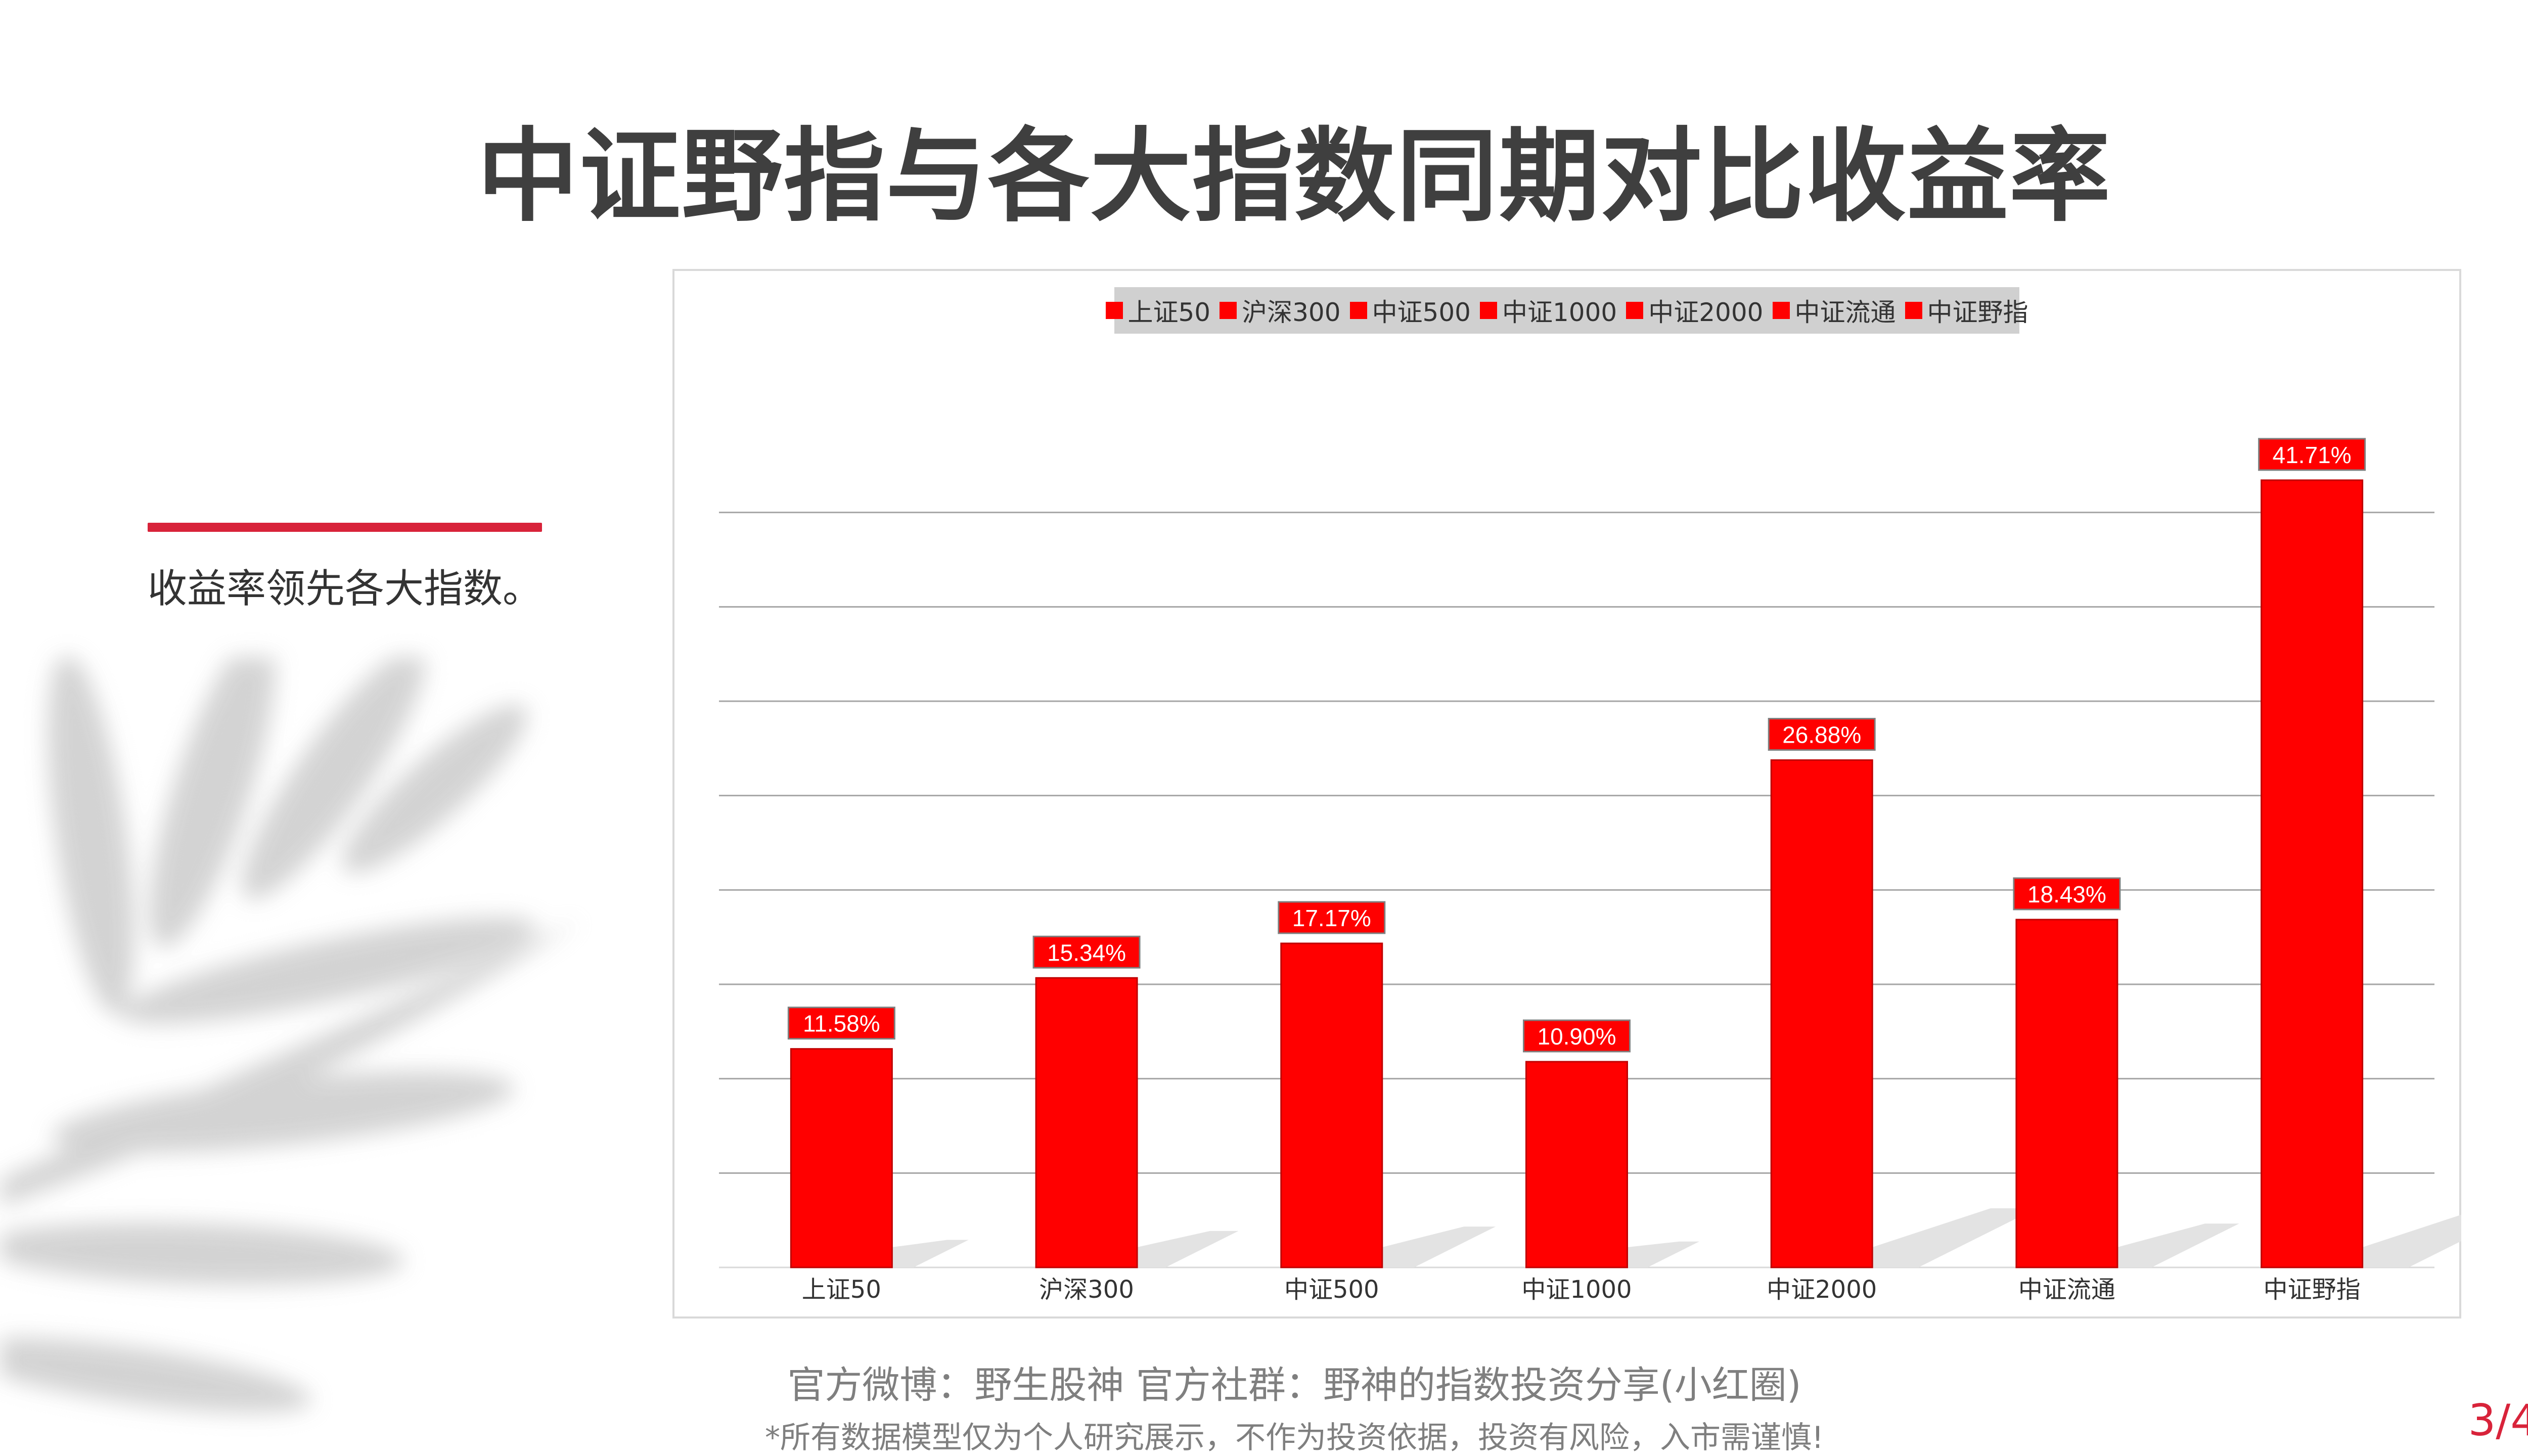  What do you see at coordinates (1677, 1237) in the screenshot?
I see `bar-shadow-layer` at bounding box center [1677, 1237].